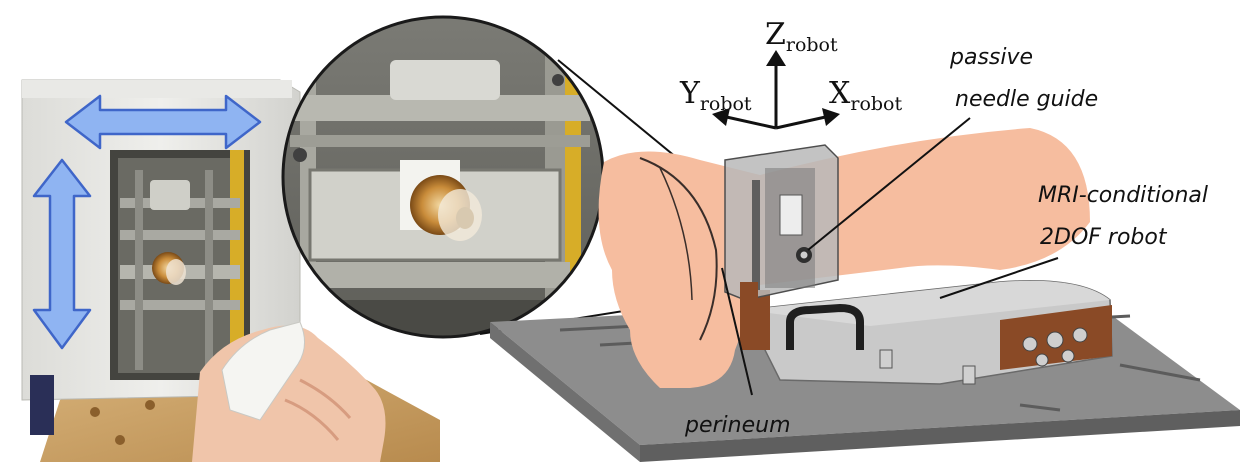 This screenshot has height=462, width=1254. What do you see at coordinates (991, 57) in the screenshot?
I see `needle-guide-label-line1: passive` at bounding box center [991, 57].